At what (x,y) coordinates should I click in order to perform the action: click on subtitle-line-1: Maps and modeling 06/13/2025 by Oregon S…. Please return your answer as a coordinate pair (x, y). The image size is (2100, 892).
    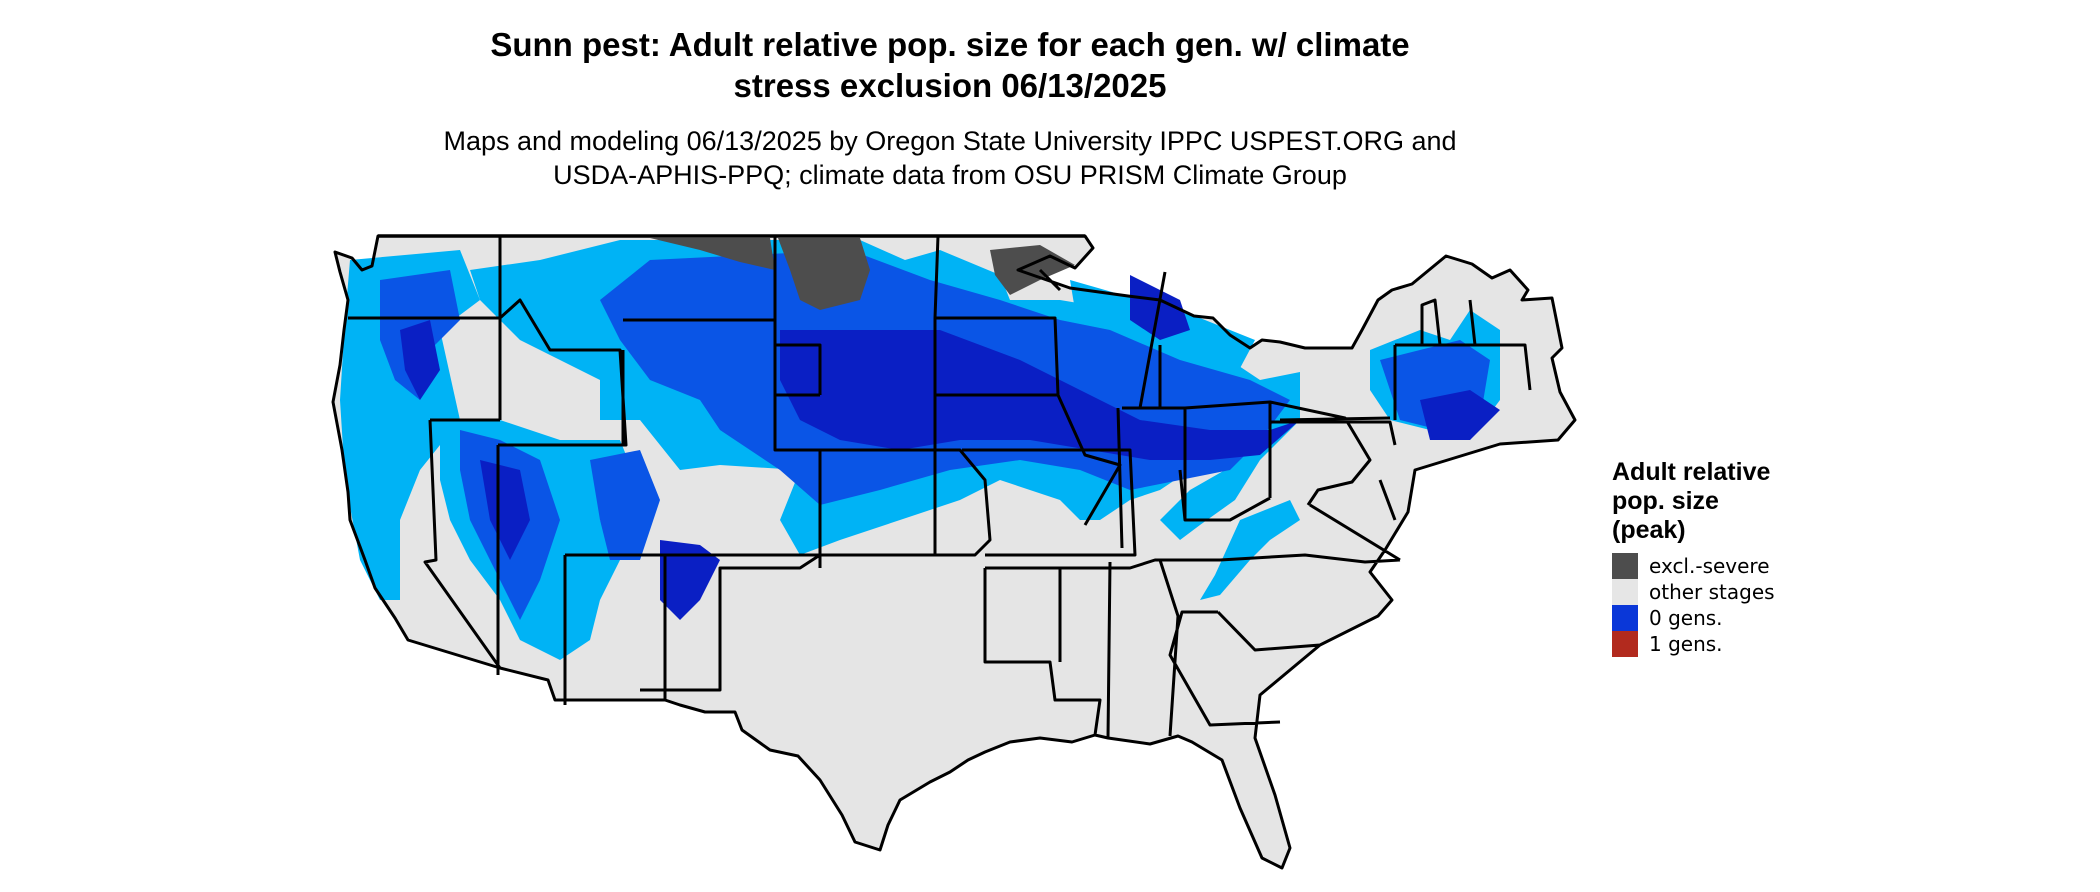
    Looking at the image, I should click on (950, 141).